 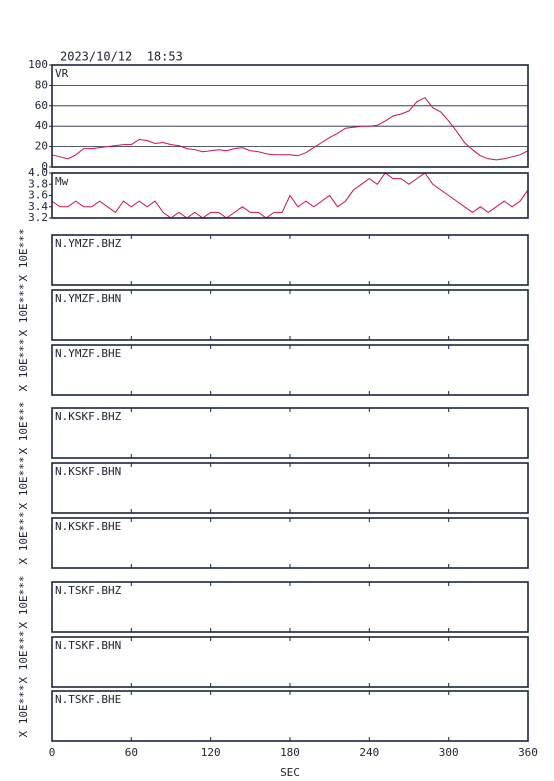 I want to click on y-tick-label: 4.0, so click(x=38, y=172).